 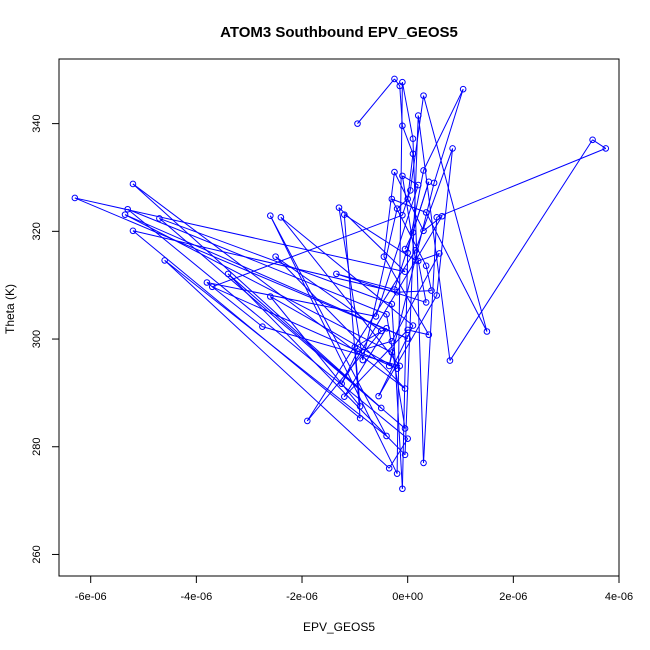 I want to click on y-tick-label: 320, so click(x=37, y=231).